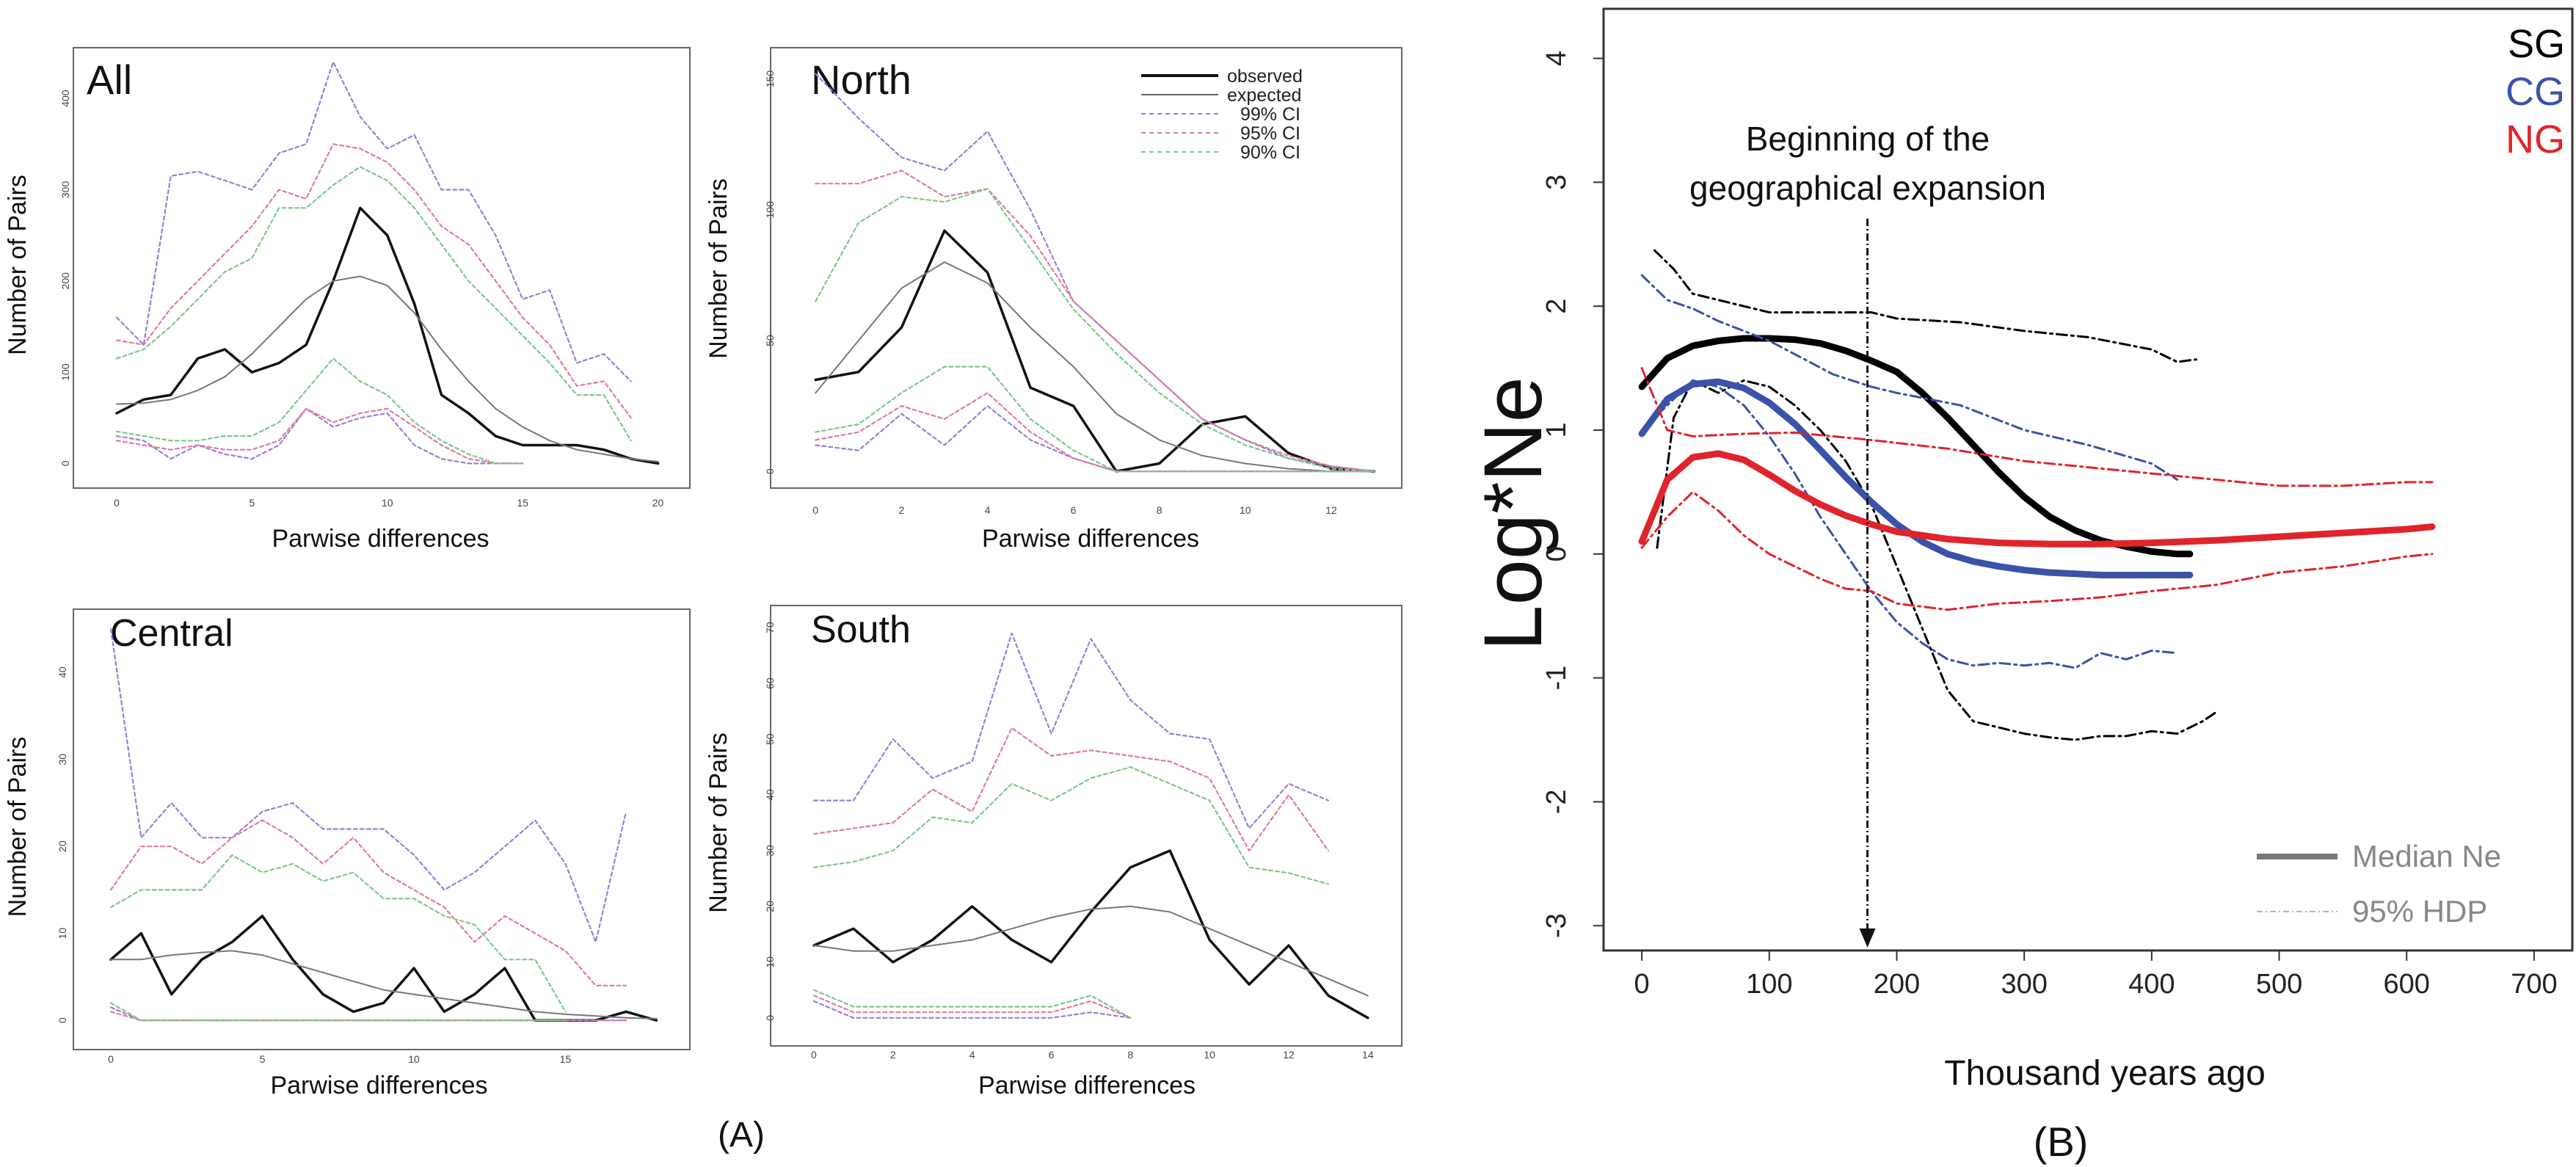  What do you see at coordinates (1556, 58) in the screenshot?
I see `y-tick-label: 4` at bounding box center [1556, 58].